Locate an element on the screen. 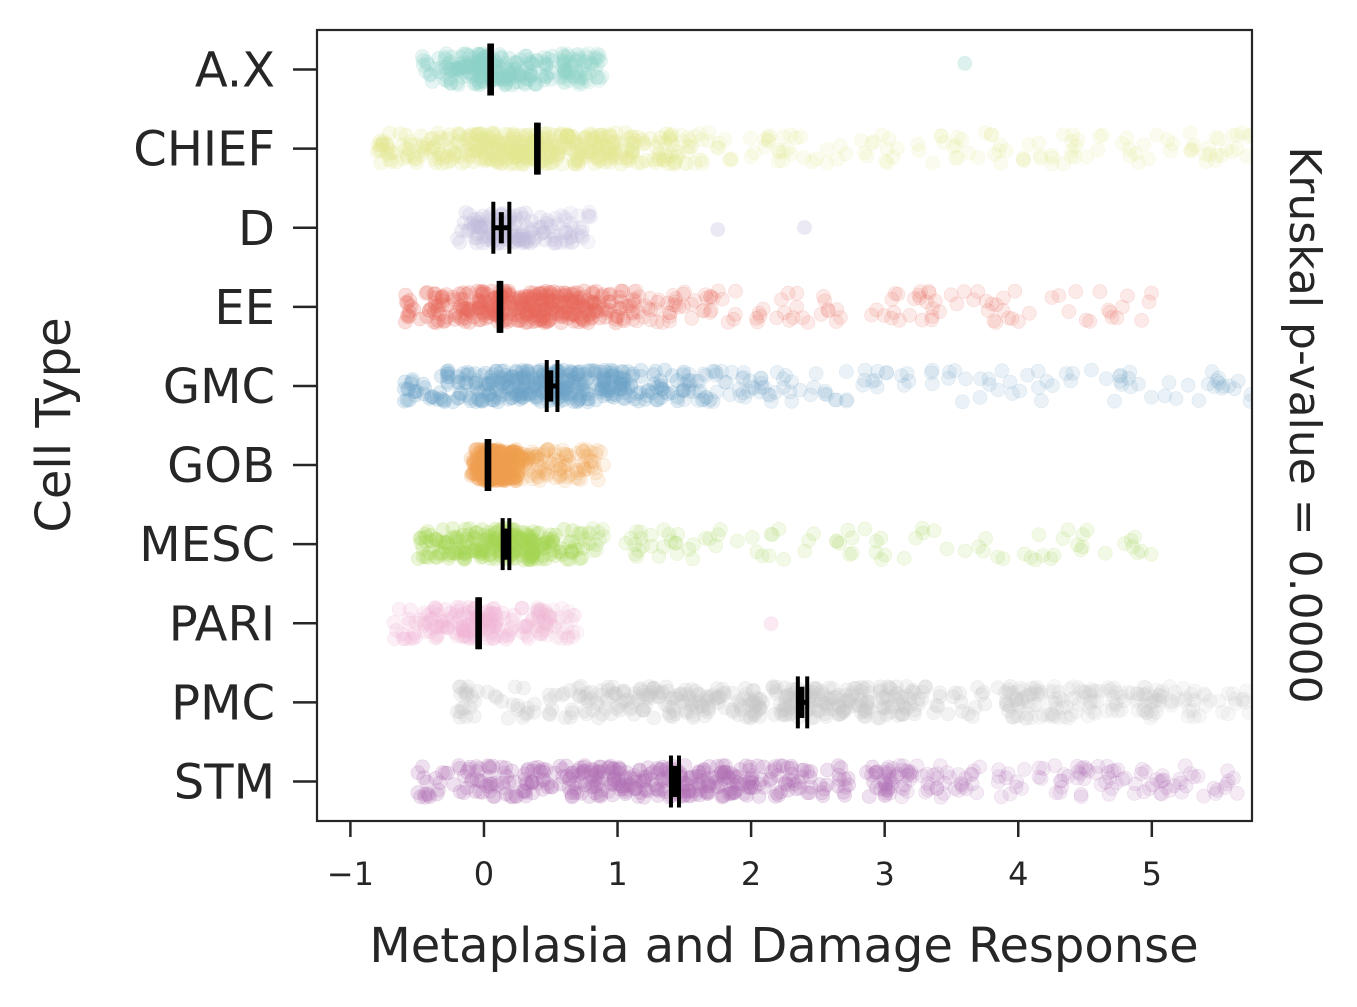 The width and height of the screenshot is (1357, 1007). x-tick-label: 1 is located at coordinates (617, 874).